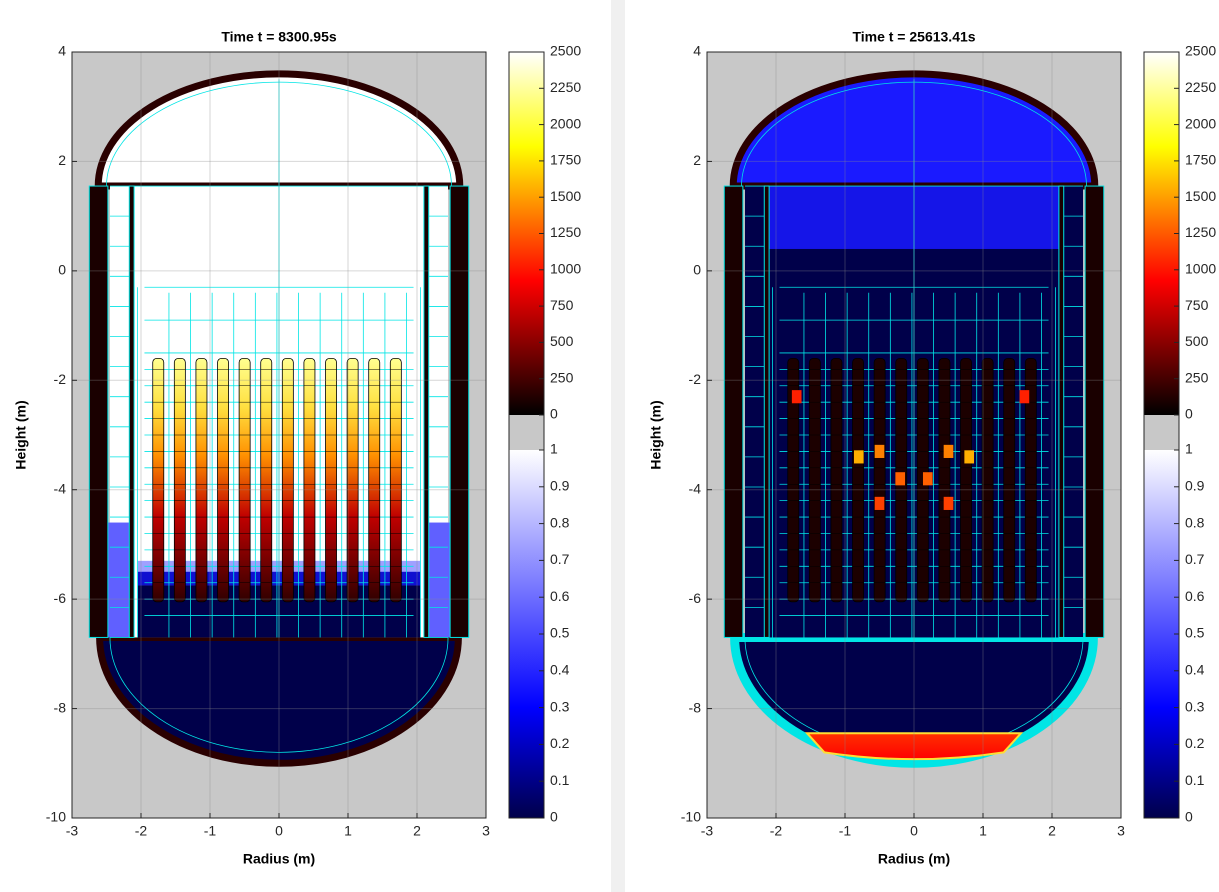 The height and width of the screenshot is (892, 1219). Describe the element at coordinates (560, 633) in the screenshot. I see `colorbar-tick-label: 0.5` at that location.